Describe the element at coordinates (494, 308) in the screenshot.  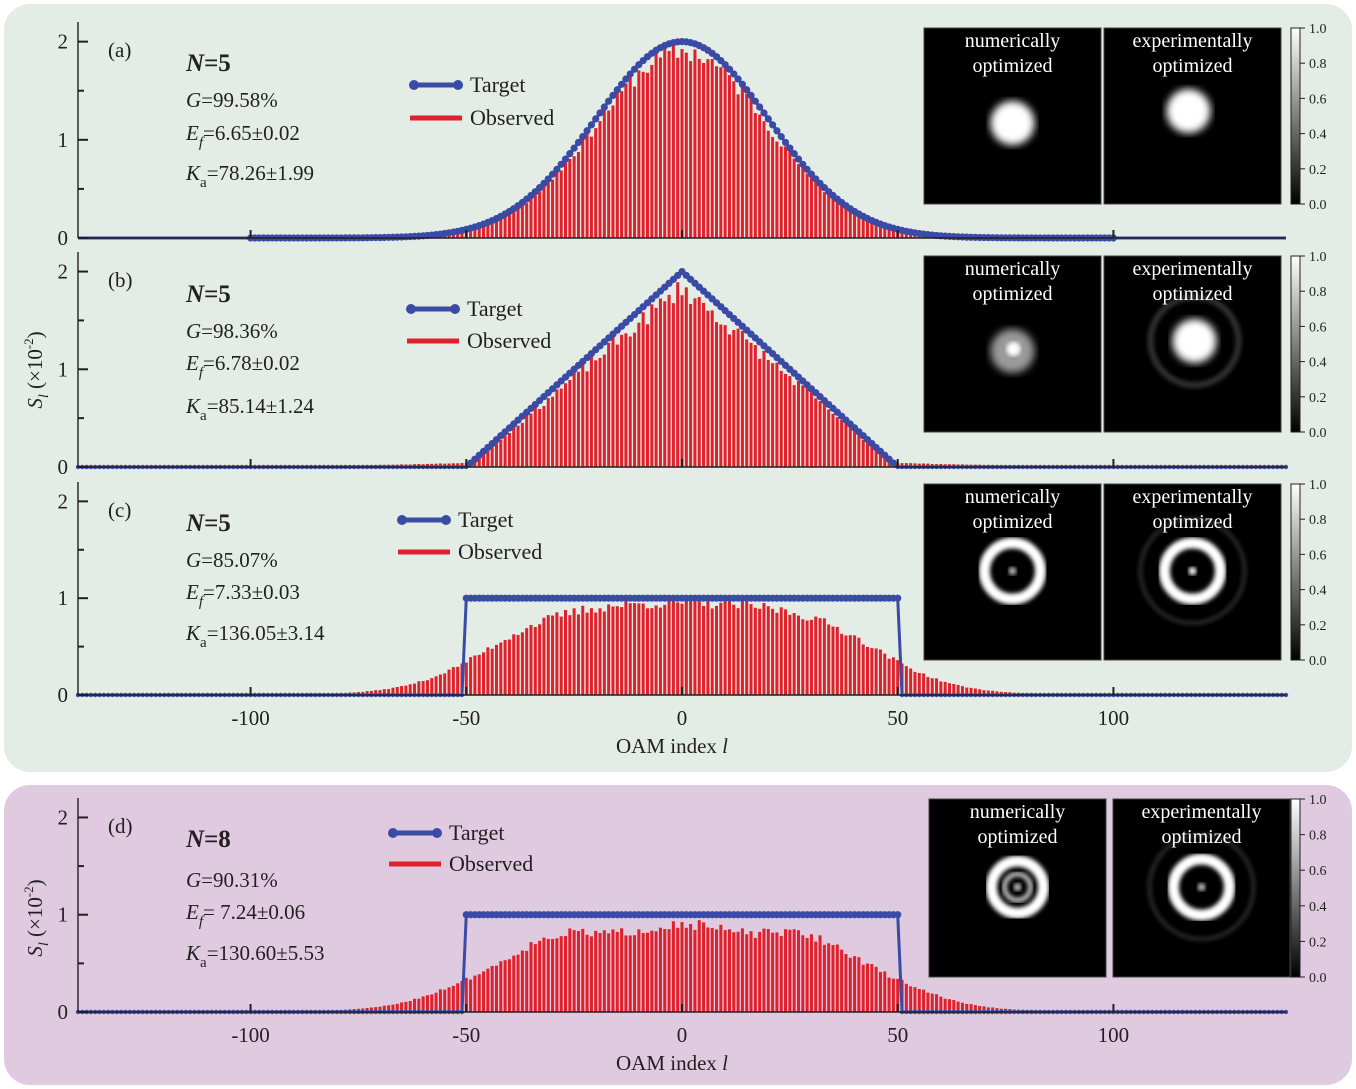
I see `legend-target-label: Target` at that location.